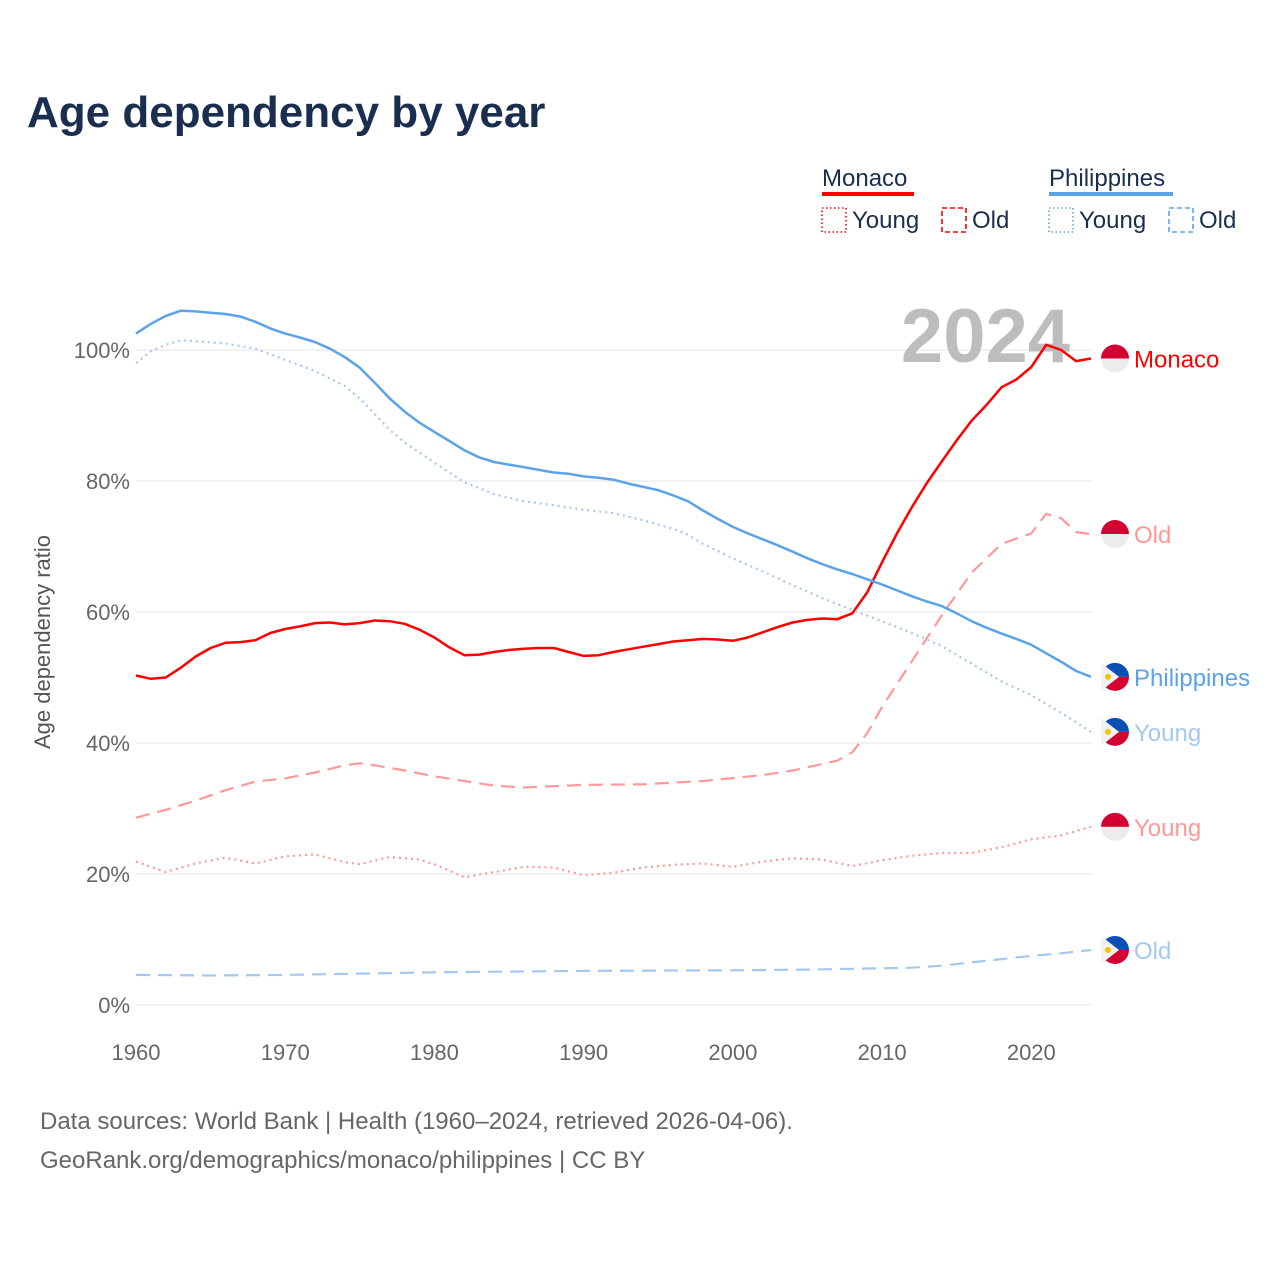 The image size is (1280, 1280). I want to click on x-tick-label: 2010, so click(882, 1052).